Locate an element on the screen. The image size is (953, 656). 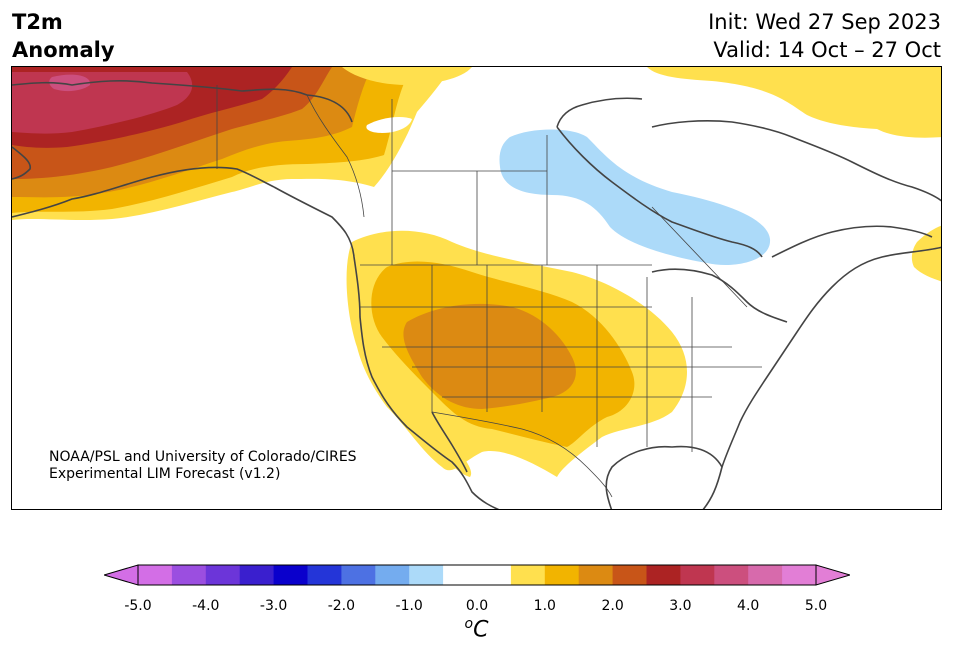
map-title: T2m Anomaly is located at coordinates (63, 36).